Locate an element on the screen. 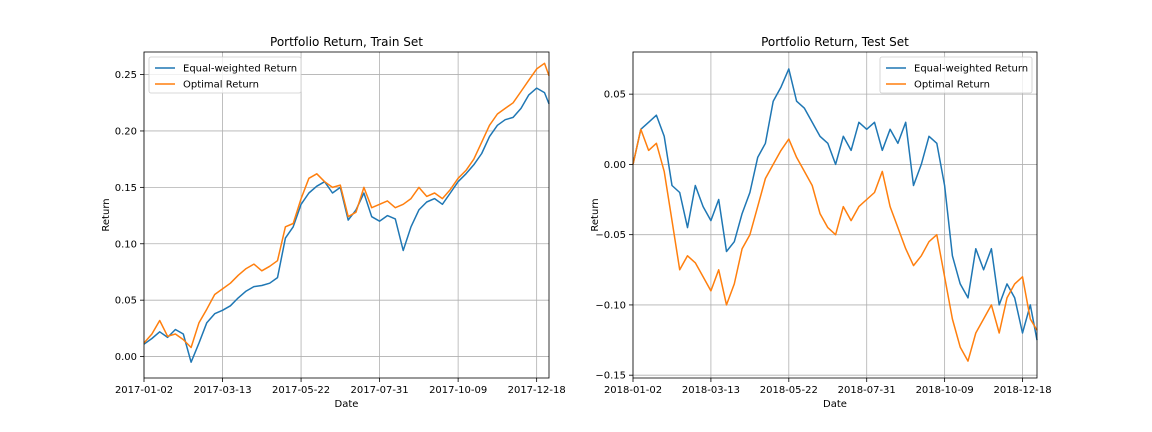  y-tick-label: 0.10 is located at coordinates (126, 244).